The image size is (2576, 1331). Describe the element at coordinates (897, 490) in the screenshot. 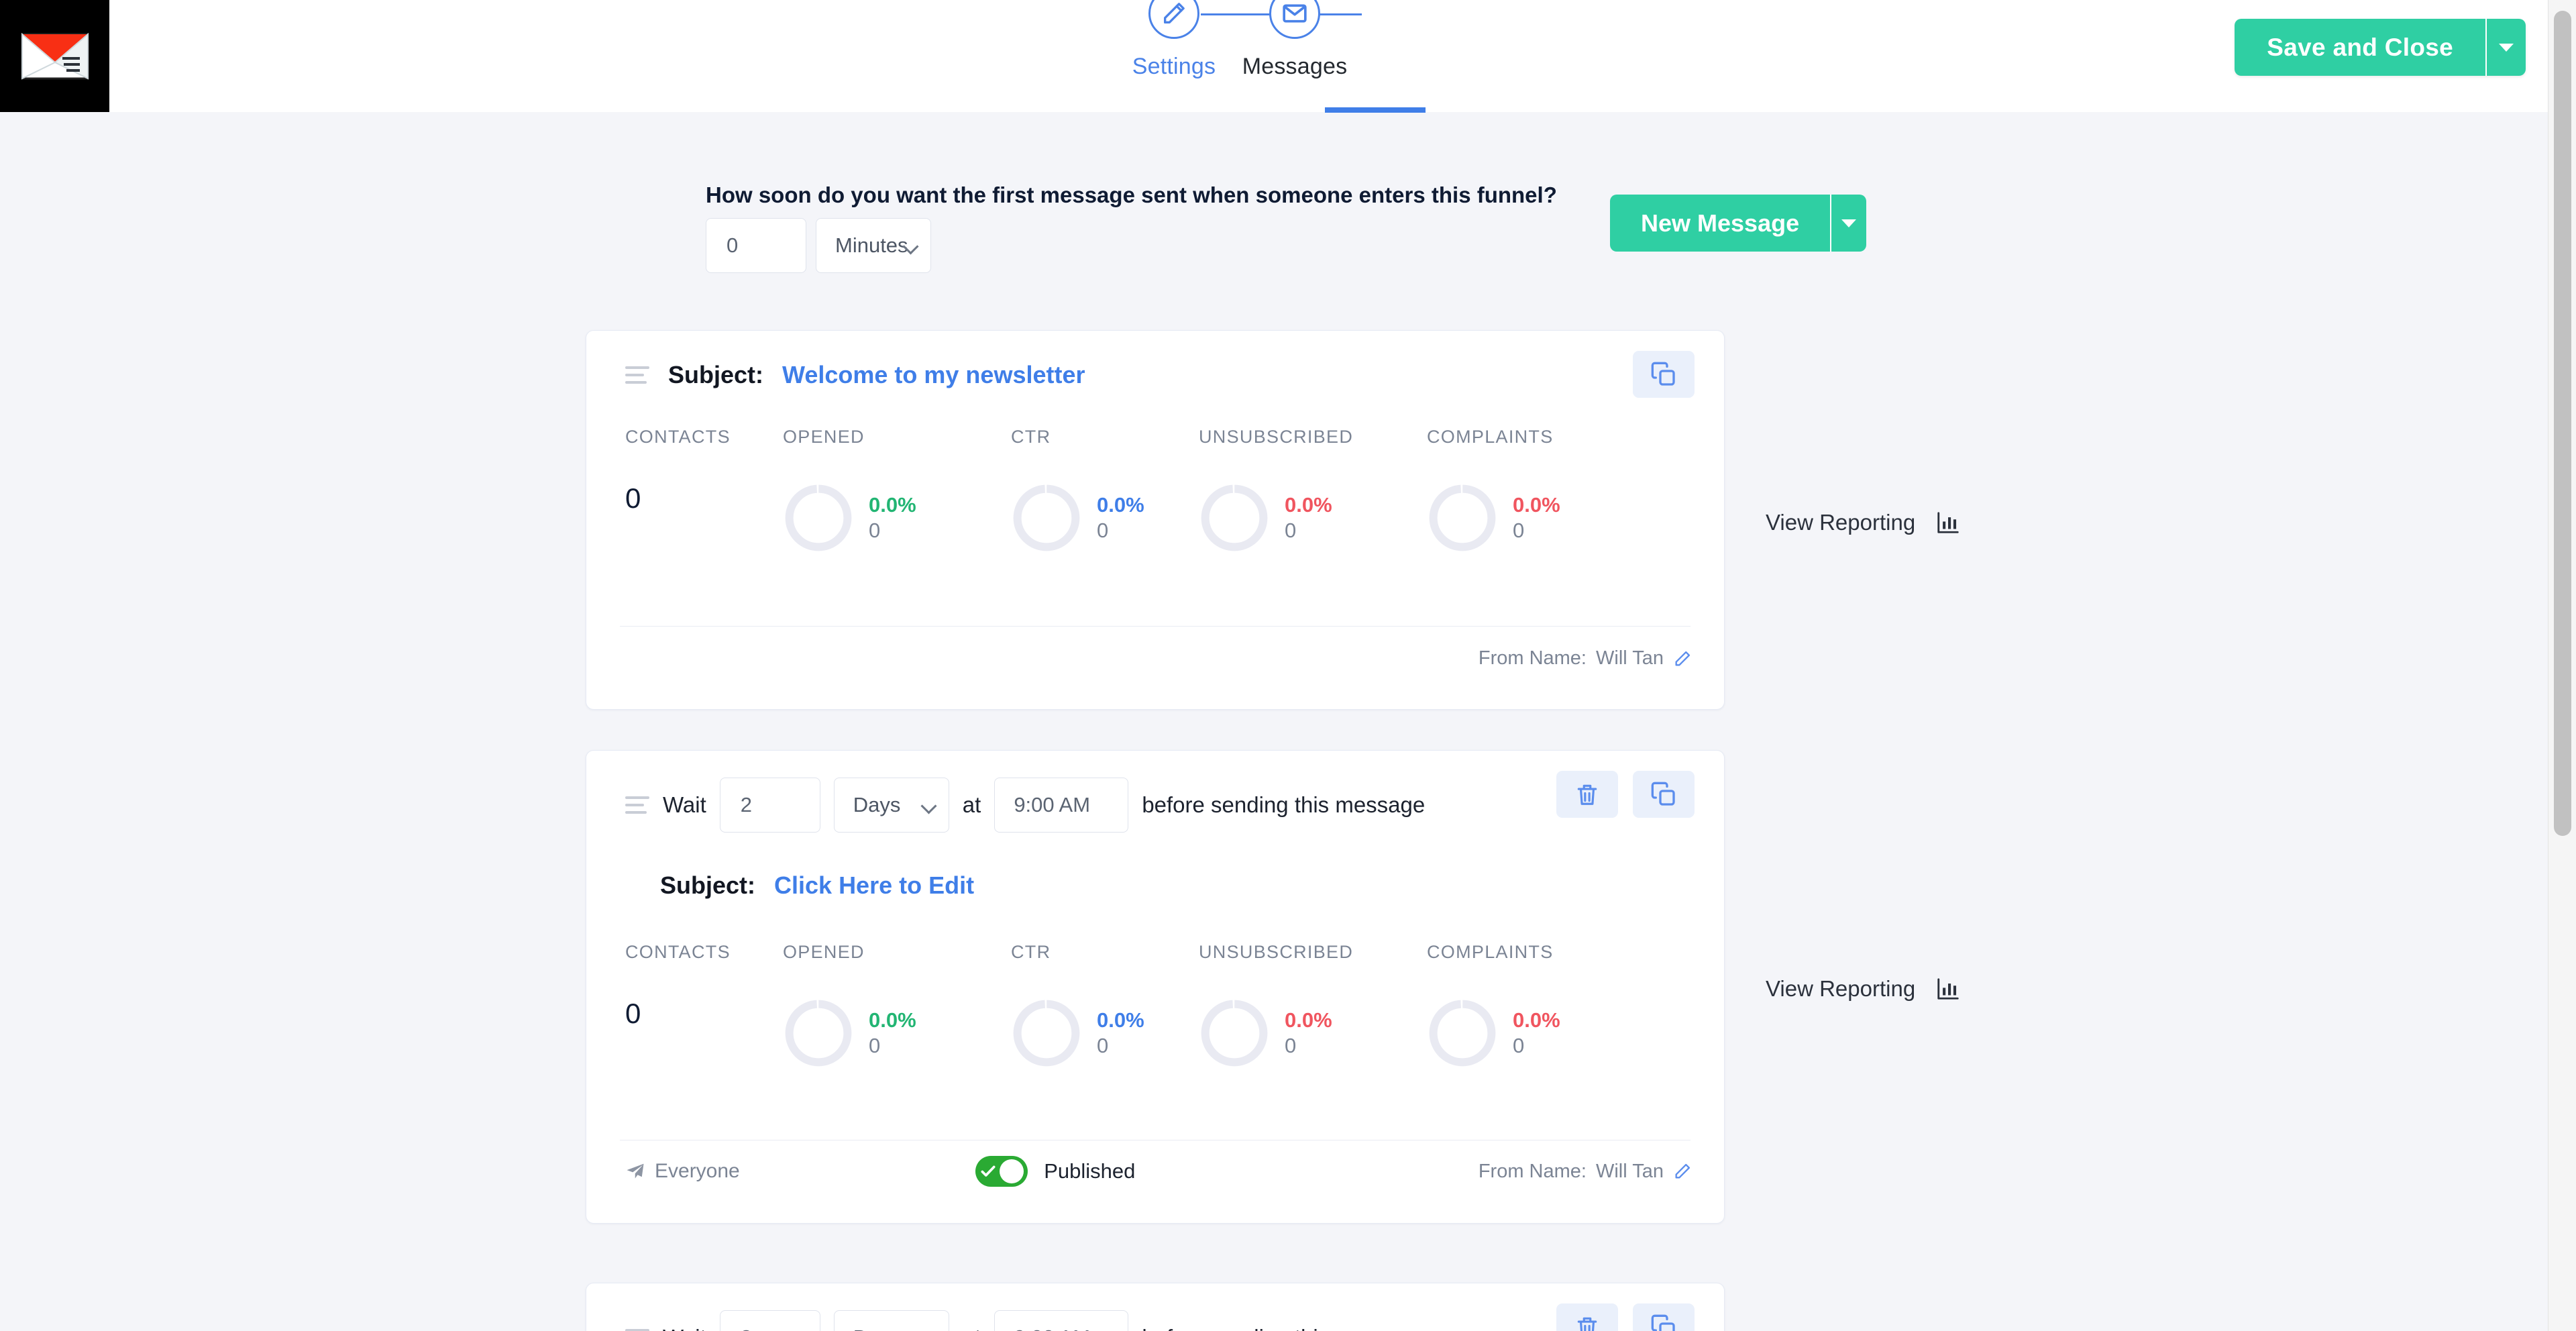

I see `stat-opened: OPENED 0.0% 0` at that location.